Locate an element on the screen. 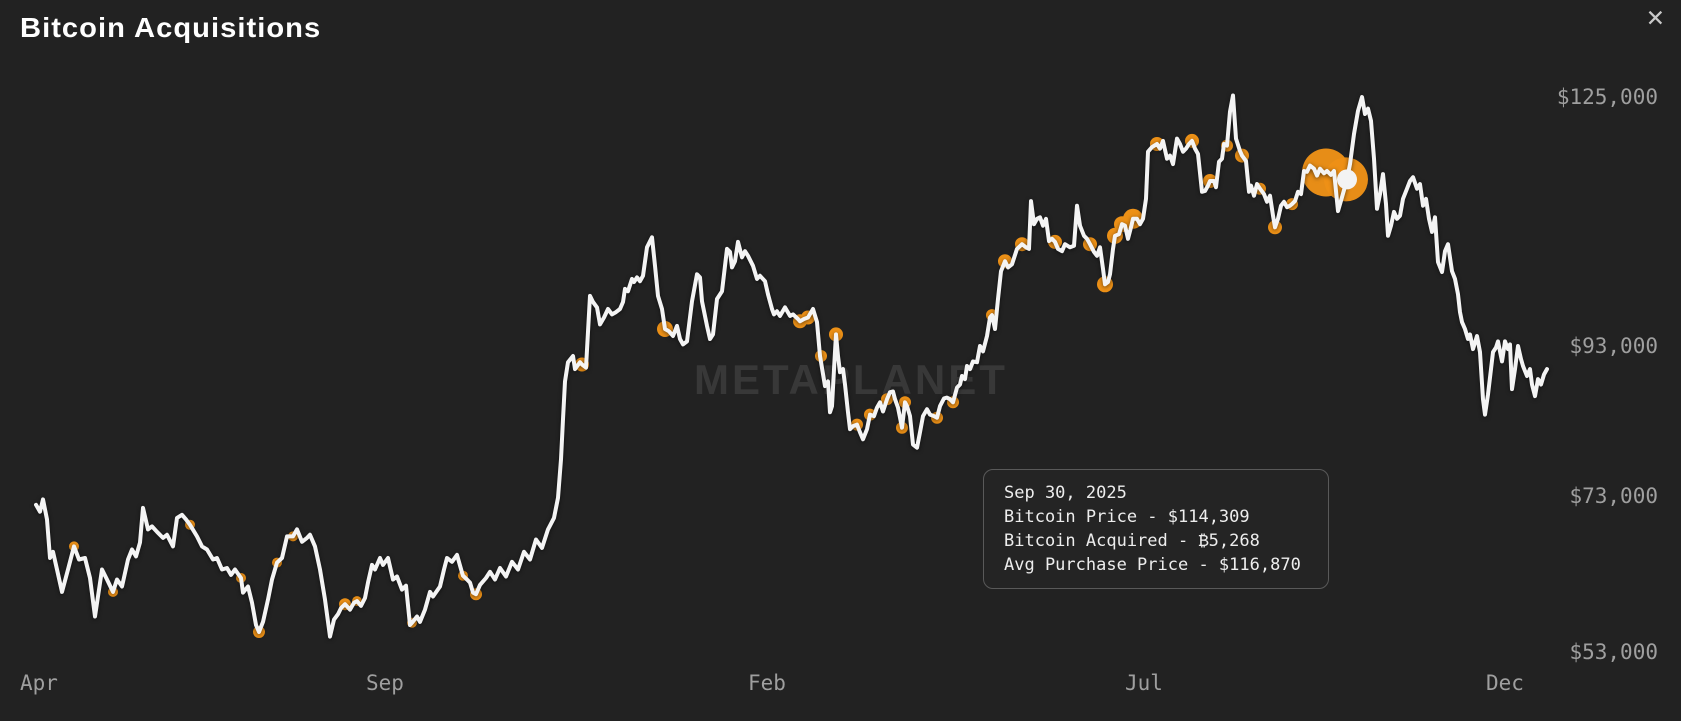 This screenshot has height=721, width=1681. tooltip-avg-purchase-price: Avg Purchase Price - $116,870 is located at coordinates (1152, 565).